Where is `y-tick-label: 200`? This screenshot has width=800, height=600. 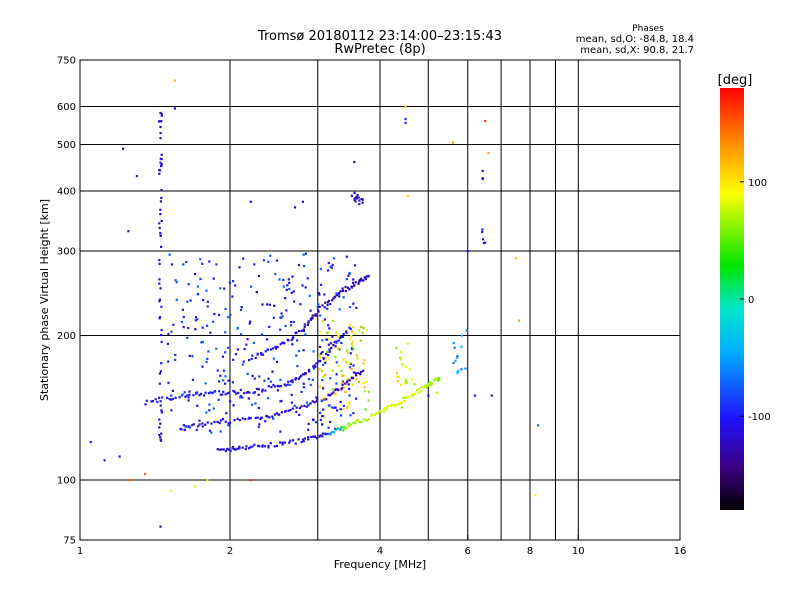
y-tick-label: 200 is located at coordinates (66, 336).